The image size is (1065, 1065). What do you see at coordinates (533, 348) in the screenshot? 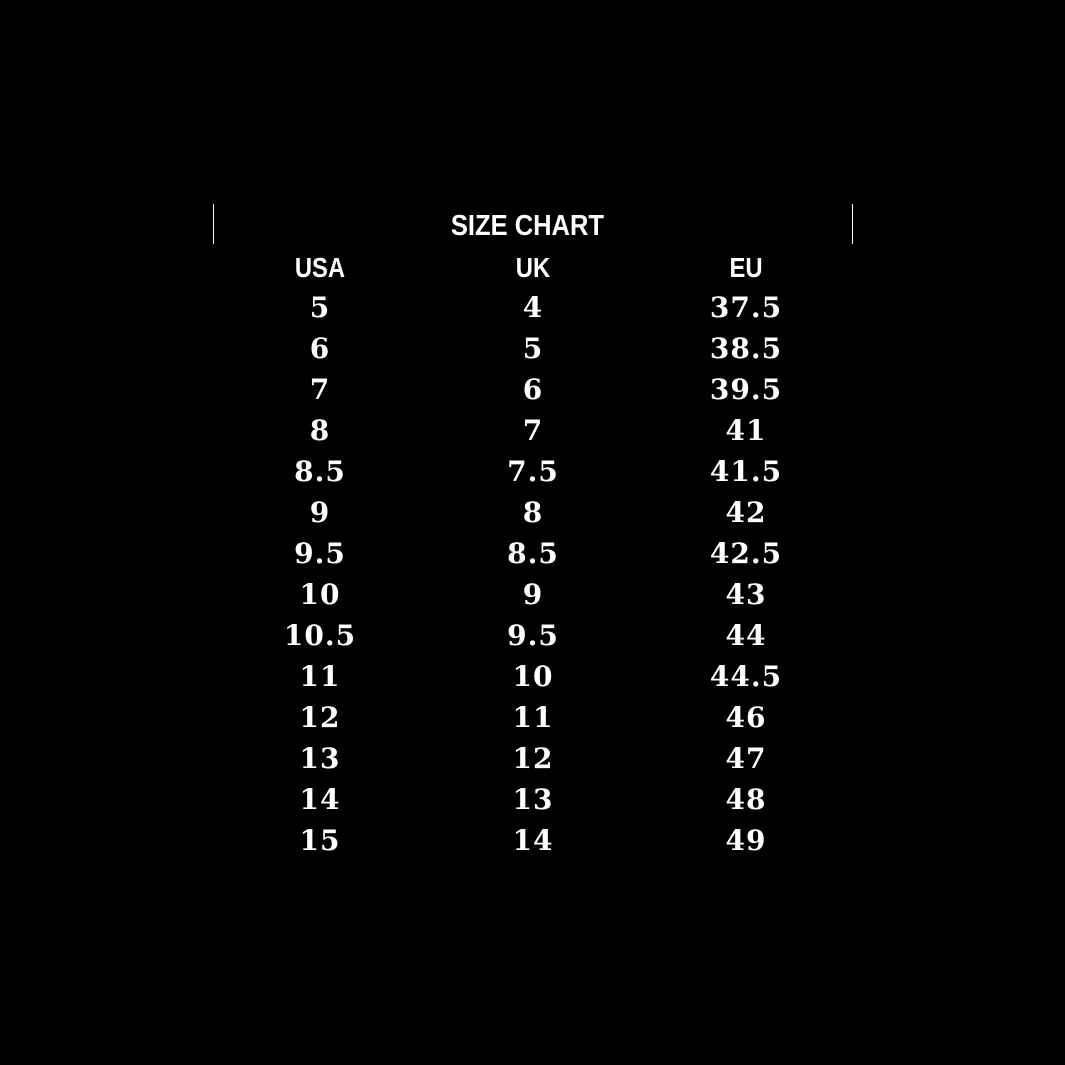
I see `size-cell-uk: 5` at bounding box center [533, 348].